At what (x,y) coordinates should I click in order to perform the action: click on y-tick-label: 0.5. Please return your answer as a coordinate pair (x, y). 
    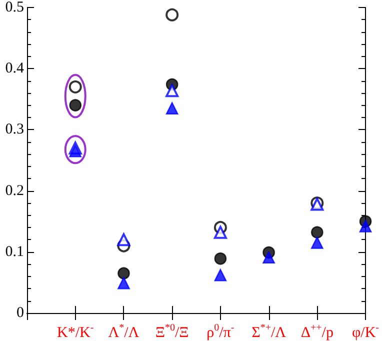
    Looking at the image, I should click on (14, 8).